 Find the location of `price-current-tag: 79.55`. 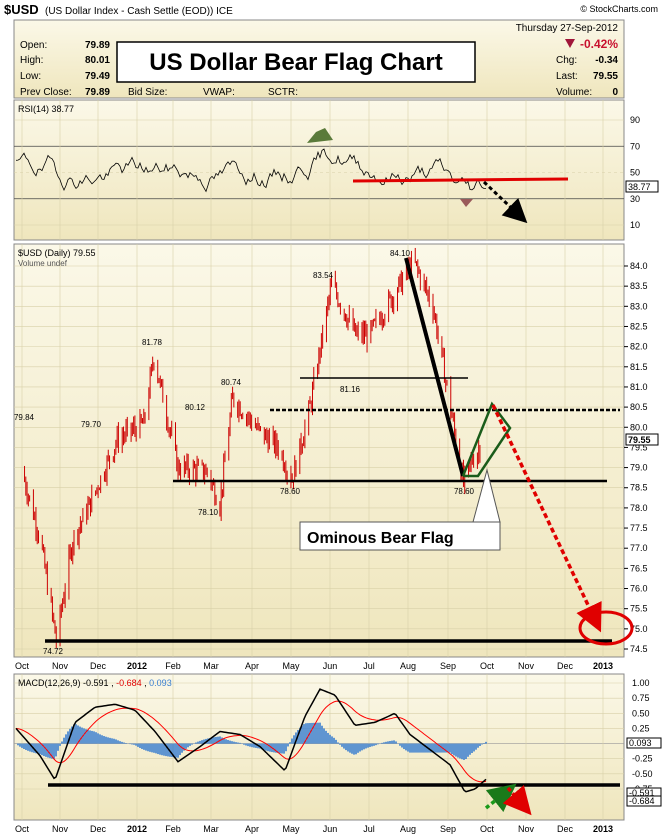

price-current-tag: 79.55 is located at coordinates (642, 439).